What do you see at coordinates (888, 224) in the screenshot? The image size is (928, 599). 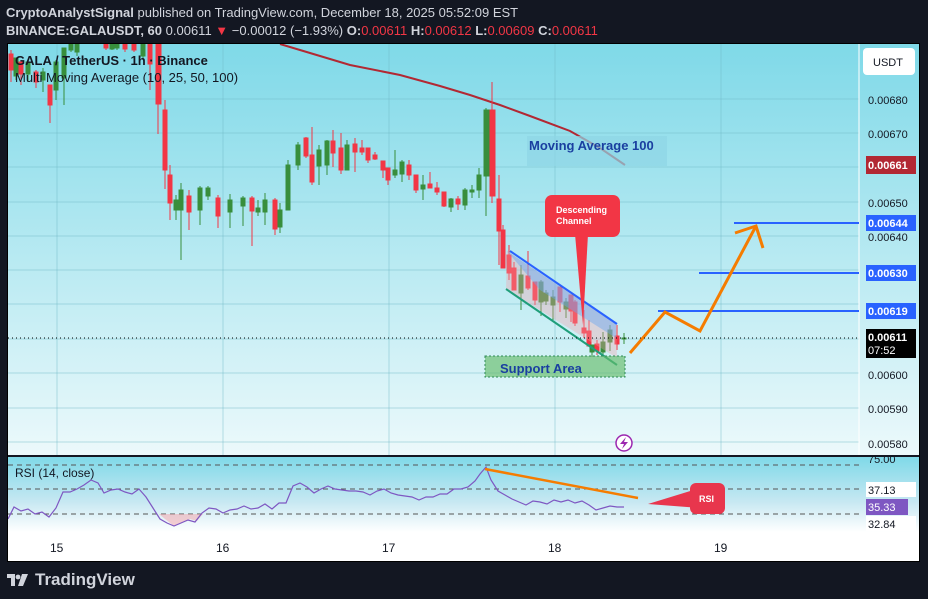 I see `level-text-1: 0.00644` at bounding box center [888, 224].